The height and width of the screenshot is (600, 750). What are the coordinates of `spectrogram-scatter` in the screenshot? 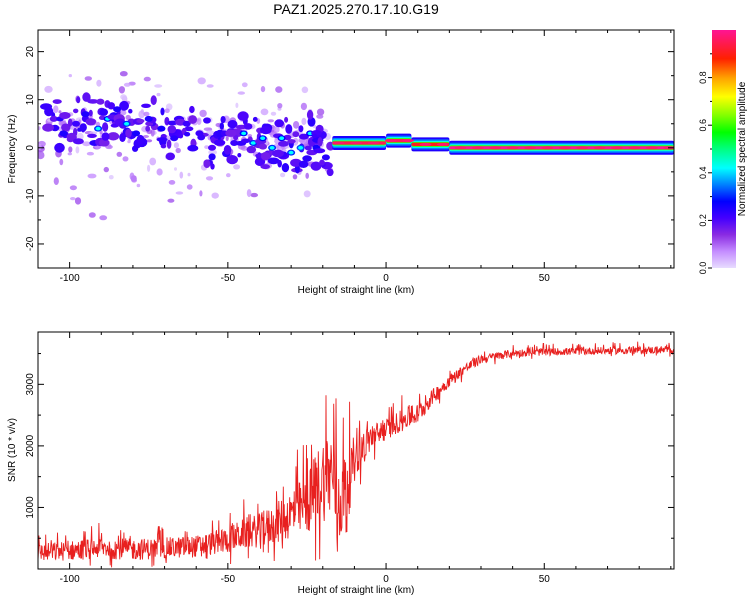 It's located at (185, 146).